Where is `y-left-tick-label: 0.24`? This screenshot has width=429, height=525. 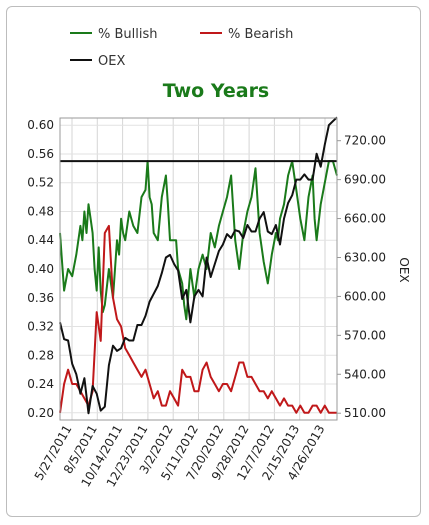
y-left-tick-label: 0.24 is located at coordinates (40, 384).